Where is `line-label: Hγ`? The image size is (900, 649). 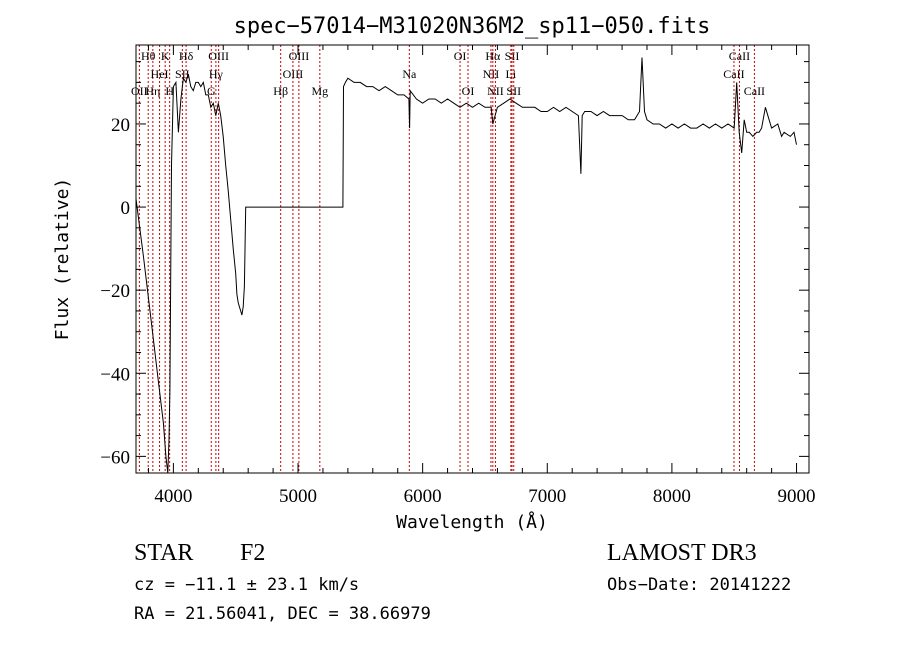
line-label: Hγ is located at coordinates (216, 74).